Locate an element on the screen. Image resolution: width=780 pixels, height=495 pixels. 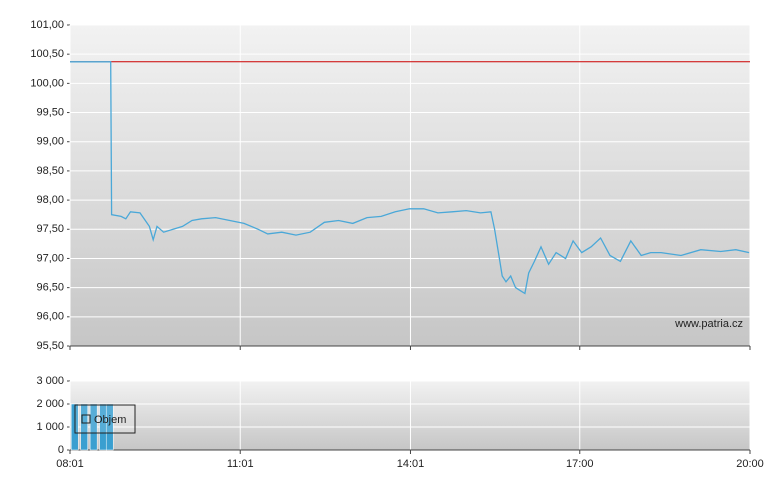
y-tick-label: 99,50 is located at coordinates (50, 112).